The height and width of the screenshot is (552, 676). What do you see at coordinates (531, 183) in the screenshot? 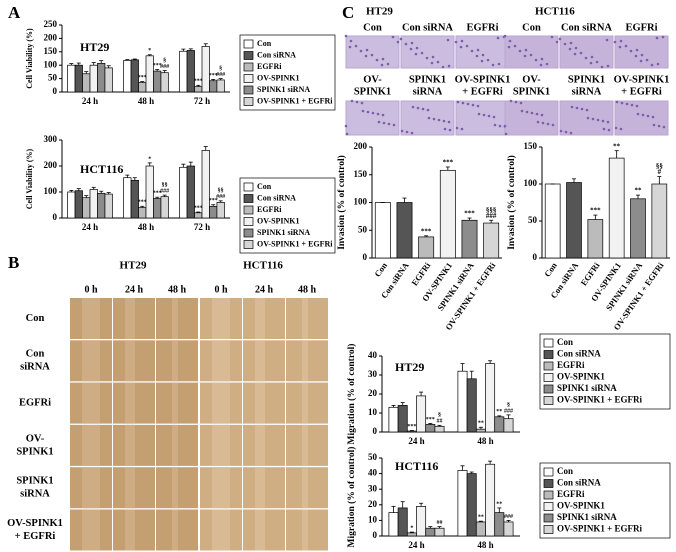
I see `y-tick-label: 100` at bounding box center [531, 183].